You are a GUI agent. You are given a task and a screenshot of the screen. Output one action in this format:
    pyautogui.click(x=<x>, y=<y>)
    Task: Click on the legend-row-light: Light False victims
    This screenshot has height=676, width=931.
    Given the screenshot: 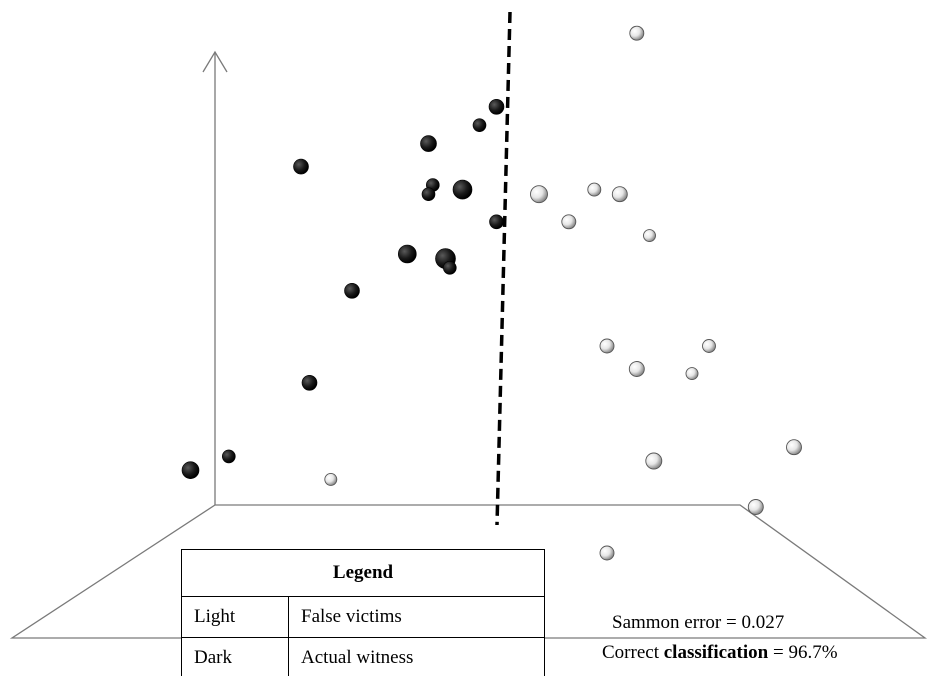 What is the action you would take?
    pyautogui.click(x=363, y=617)
    